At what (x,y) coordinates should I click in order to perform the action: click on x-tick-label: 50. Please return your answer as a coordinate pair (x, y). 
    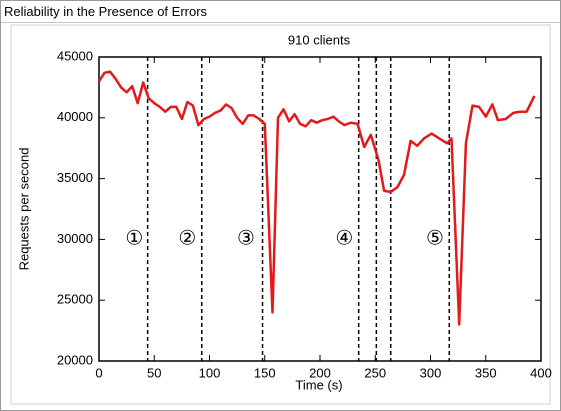
    Looking at the image, I should click on (154, 372).